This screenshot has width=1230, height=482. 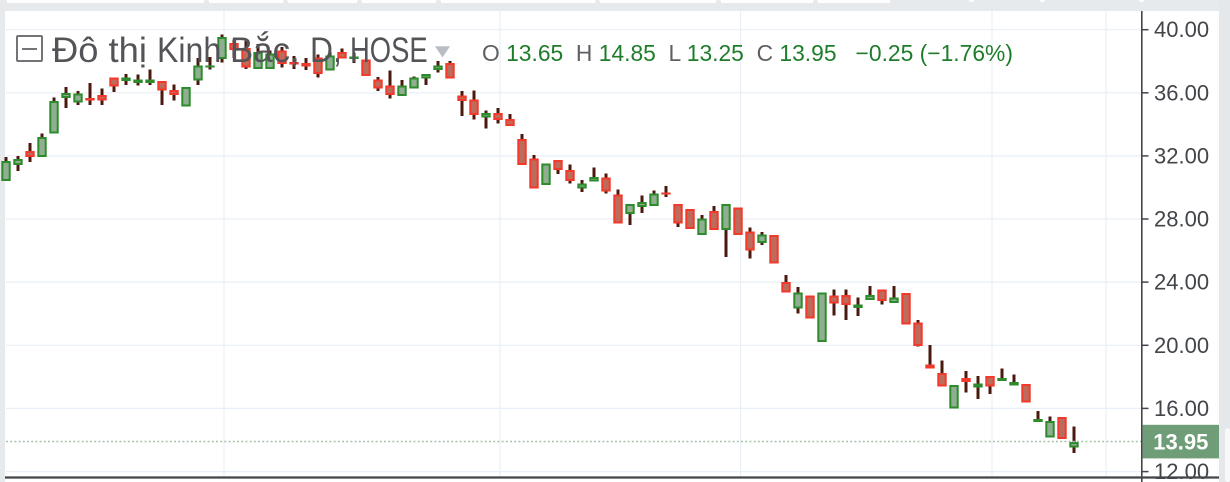 I want to click on svg-text: 24.00, so click(x=1181, y=282).